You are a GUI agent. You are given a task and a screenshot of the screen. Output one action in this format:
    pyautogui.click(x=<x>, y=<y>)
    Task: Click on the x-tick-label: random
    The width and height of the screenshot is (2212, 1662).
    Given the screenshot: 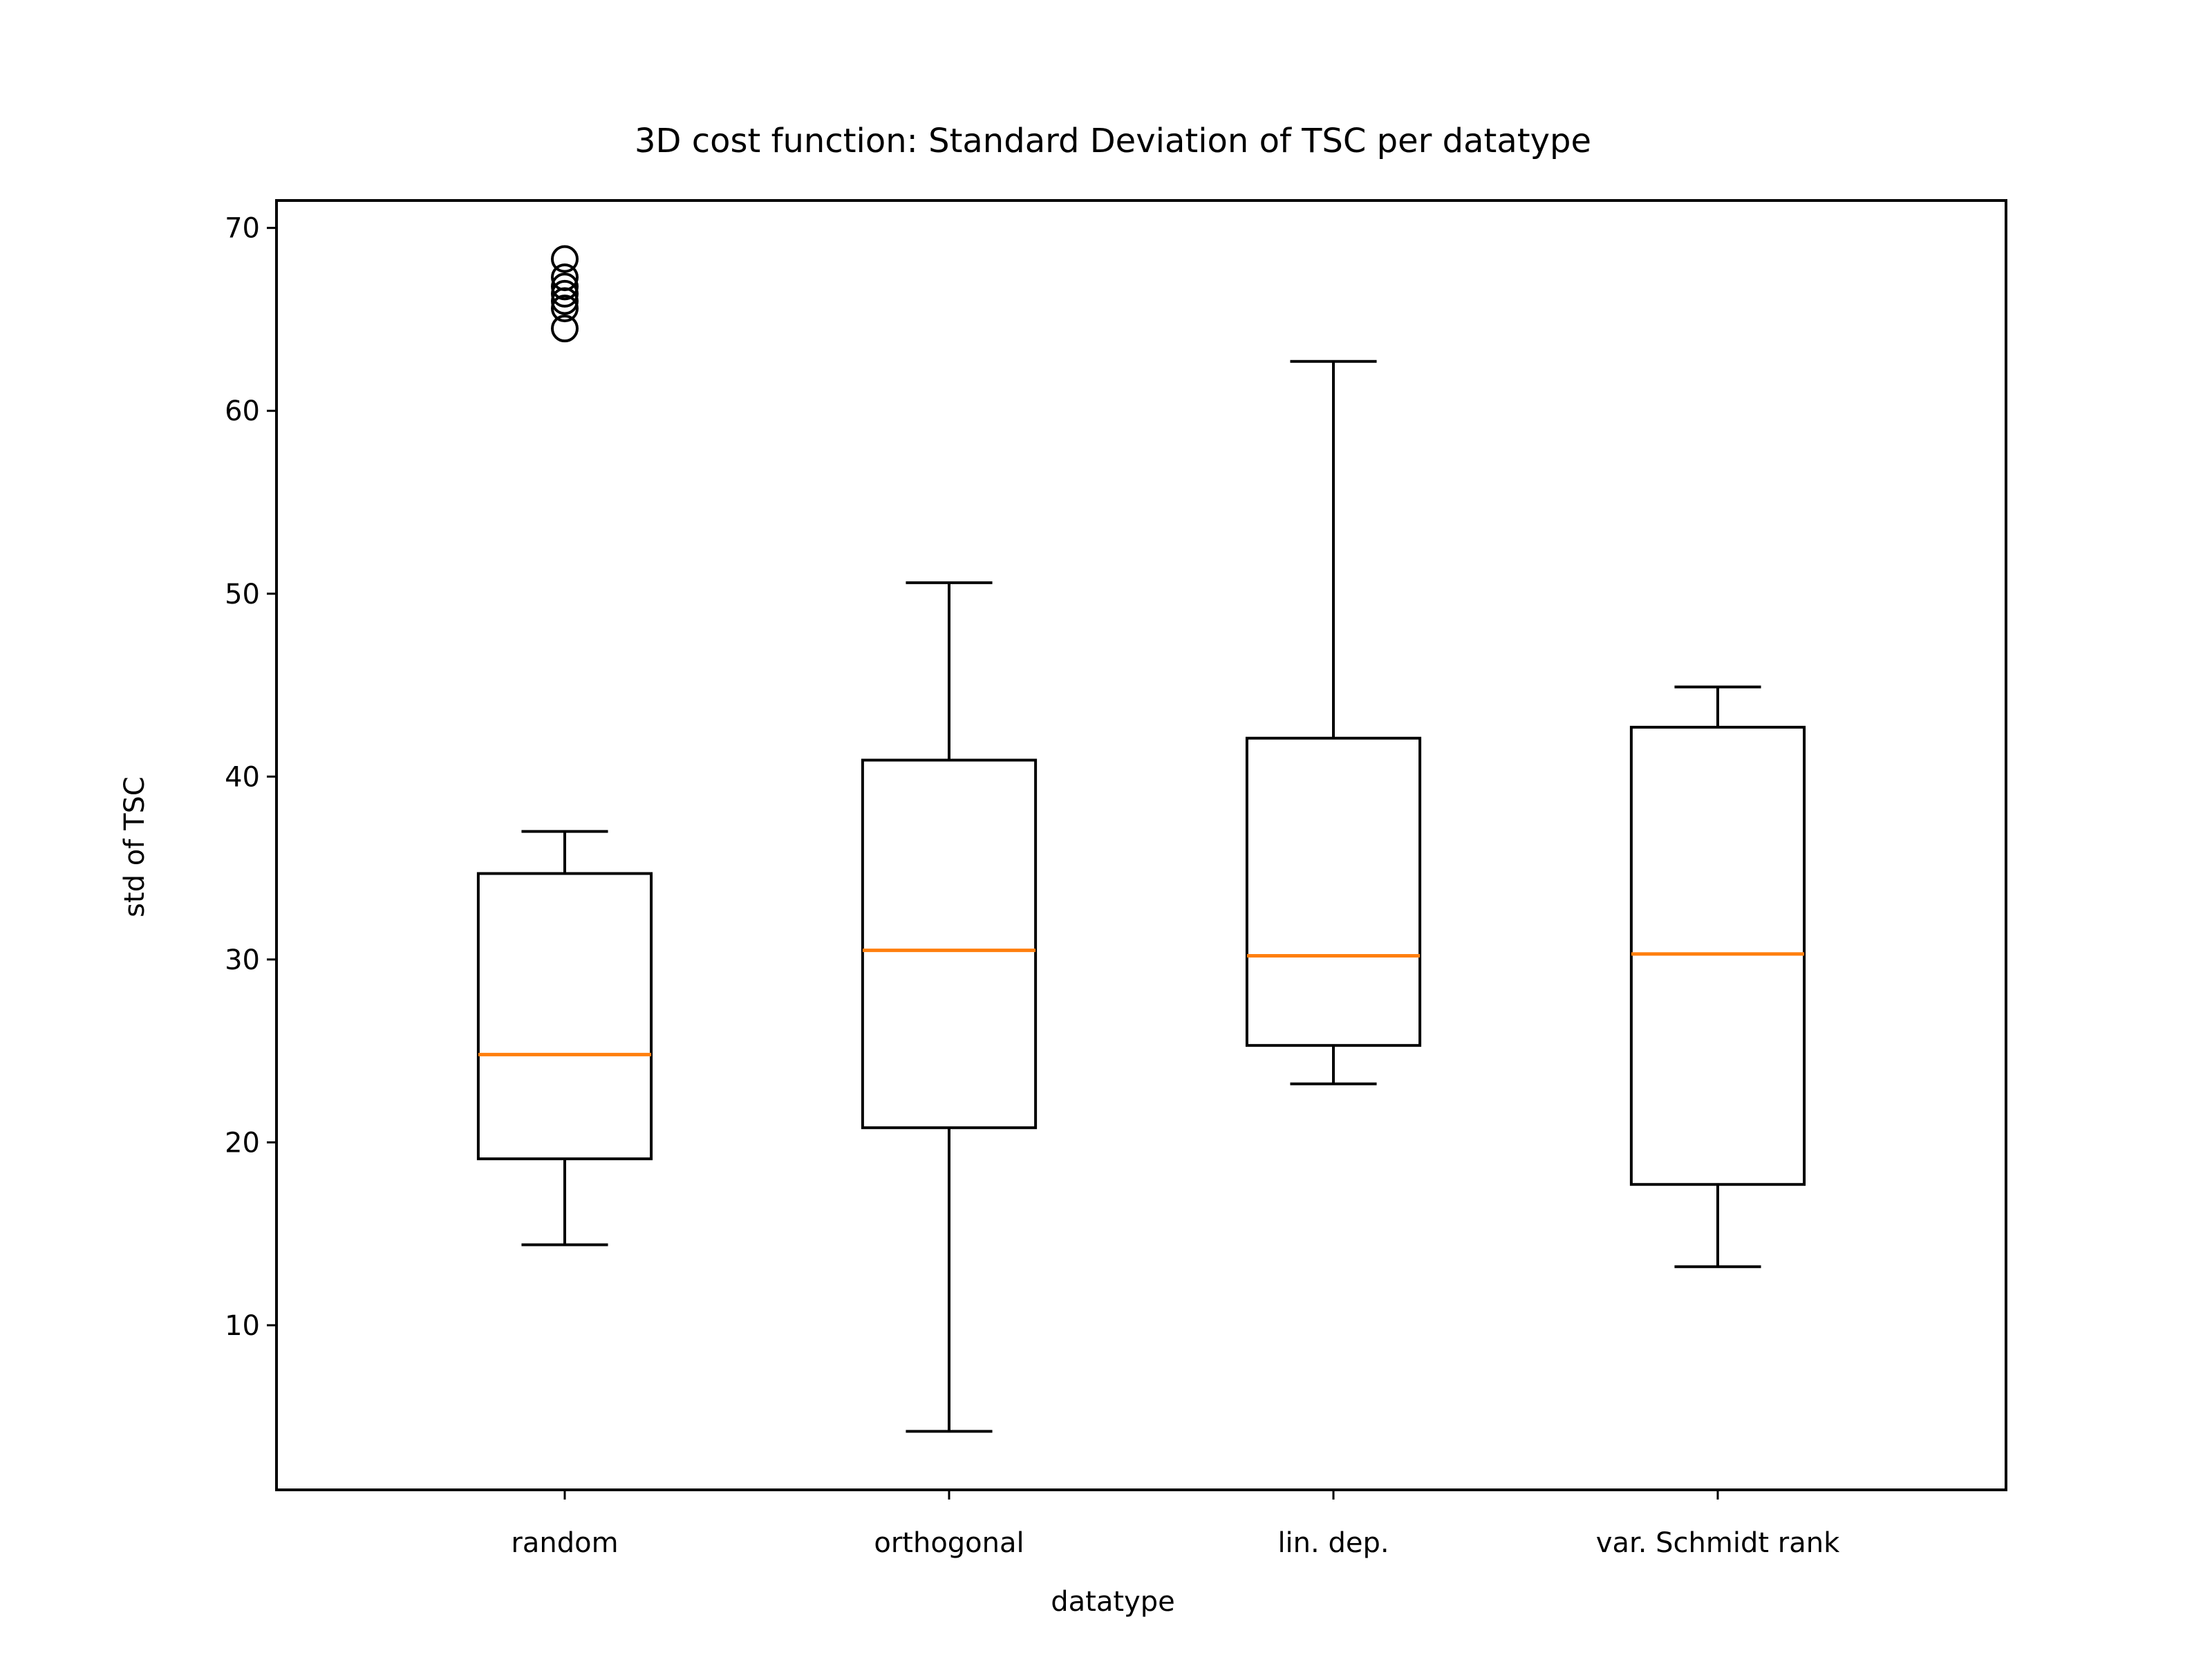 What is the action you would take?
    pyautogui.click(x=564, y=1543)
    